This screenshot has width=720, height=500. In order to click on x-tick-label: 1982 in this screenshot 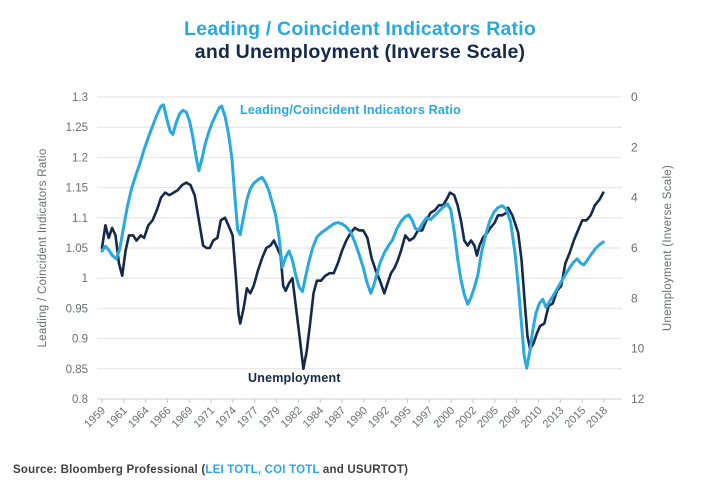, I will do `click(292, 418)`.